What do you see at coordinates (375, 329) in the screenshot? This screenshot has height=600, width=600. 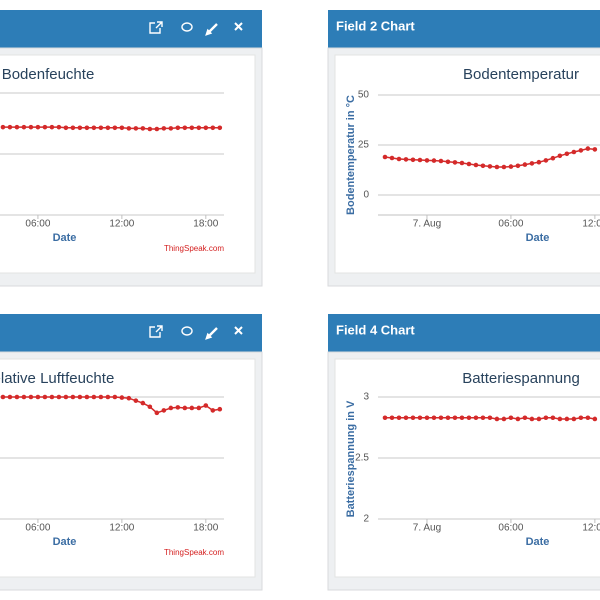 I see `panel-title: Field 4 Chart` at bounding box center [375, 329].